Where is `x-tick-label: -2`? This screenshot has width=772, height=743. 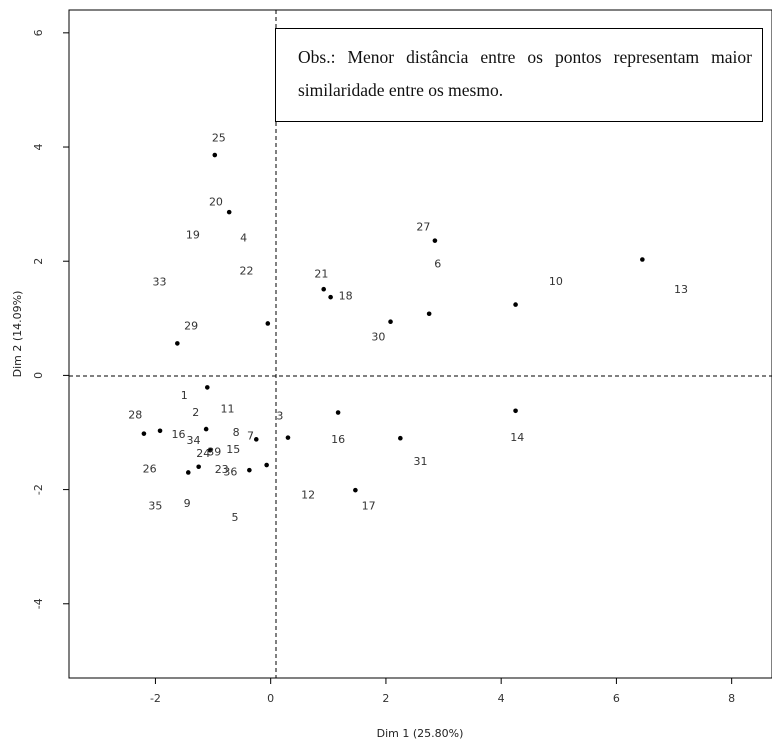
x-tick-label: -2 is located at coordinates (155, 698).